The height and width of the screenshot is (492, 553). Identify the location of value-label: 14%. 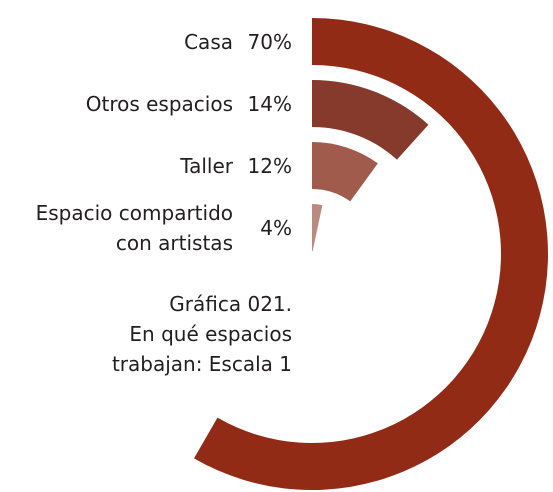
(269, 103).